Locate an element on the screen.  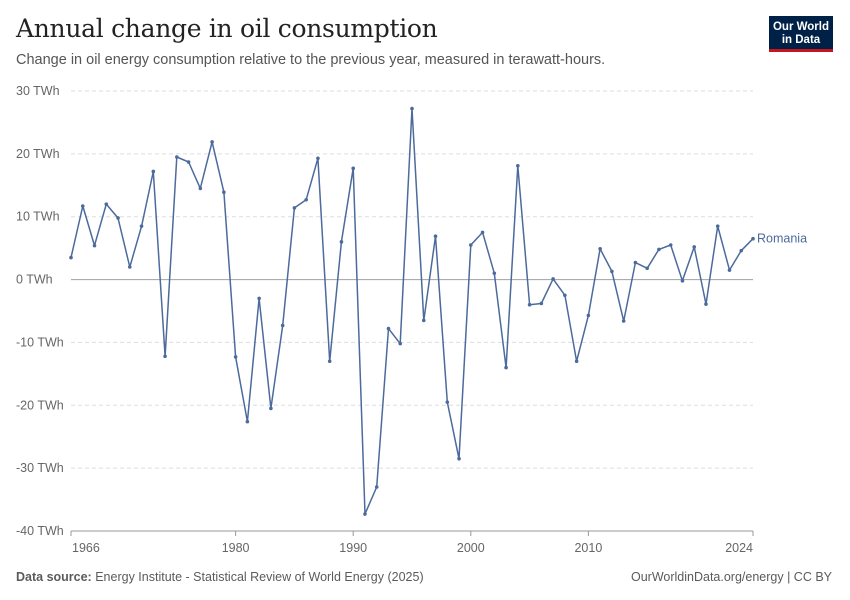
logo-line-2: in Data is located at coordinates (801, 40).